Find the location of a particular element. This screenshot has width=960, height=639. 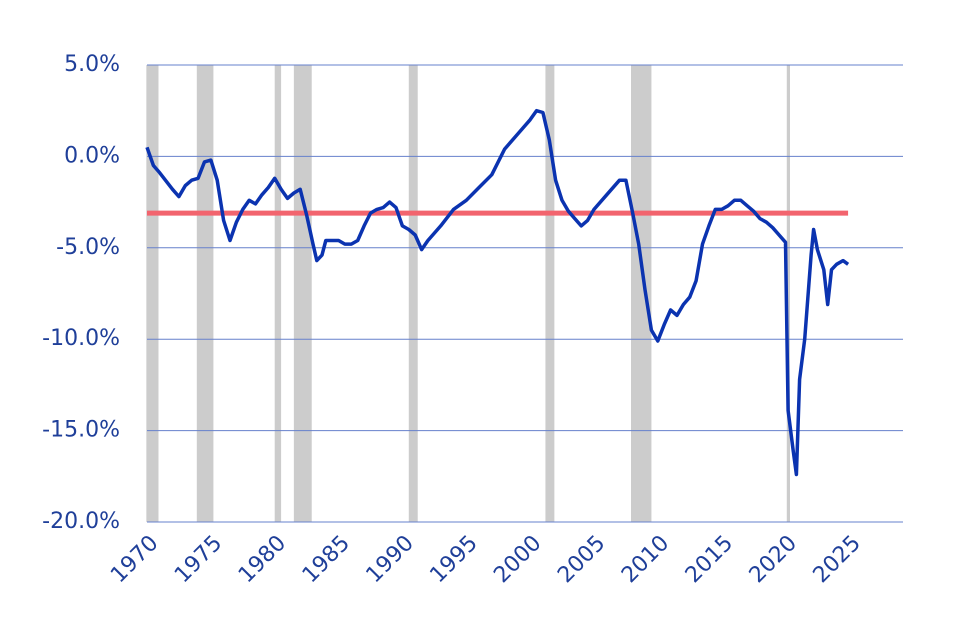

x-tick-label: 1995 is located at coordinates (453, 559).